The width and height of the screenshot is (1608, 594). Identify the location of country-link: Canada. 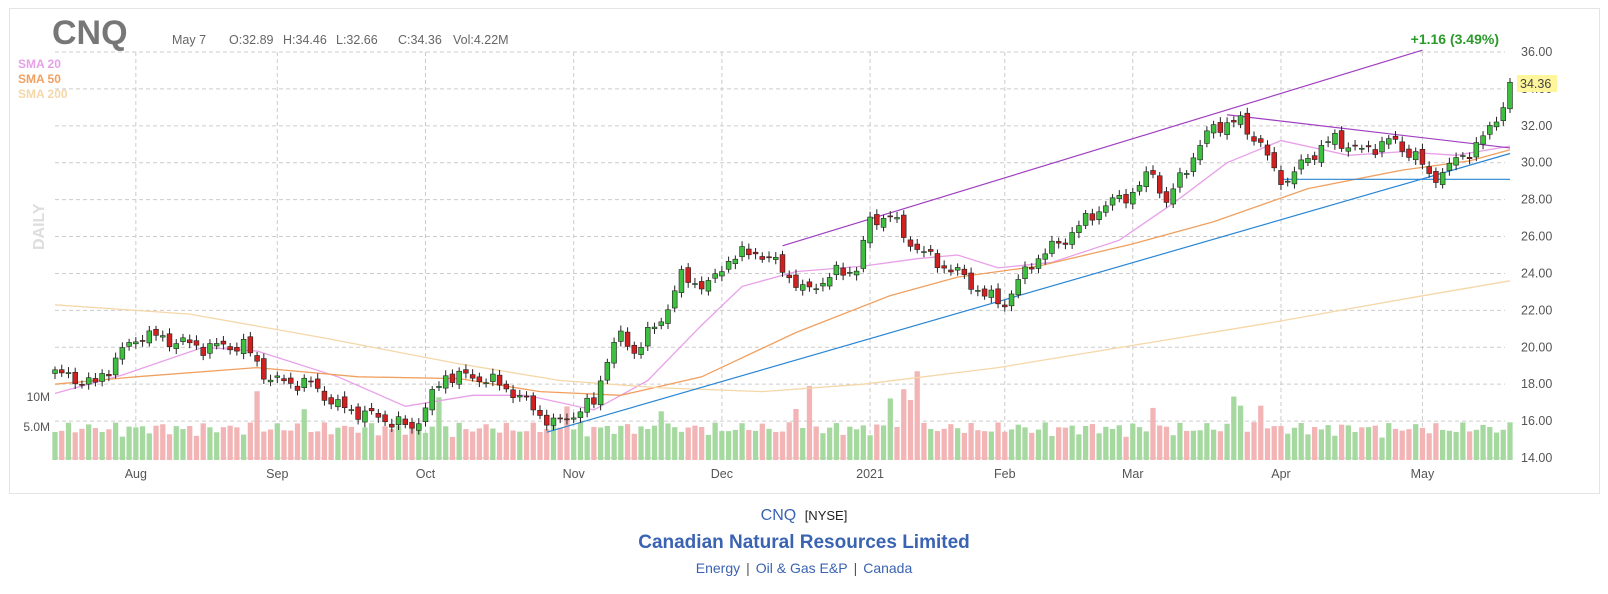
(888, 568).